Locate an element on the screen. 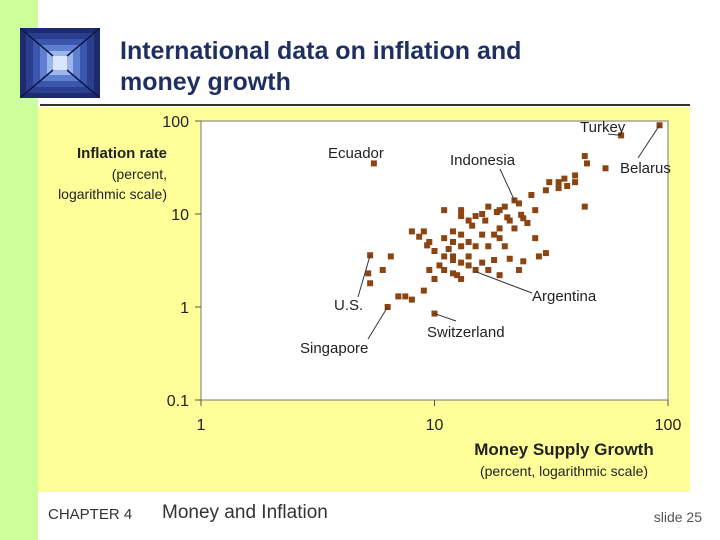  annotation-us: U.S. is located at coordinates (348, 305).